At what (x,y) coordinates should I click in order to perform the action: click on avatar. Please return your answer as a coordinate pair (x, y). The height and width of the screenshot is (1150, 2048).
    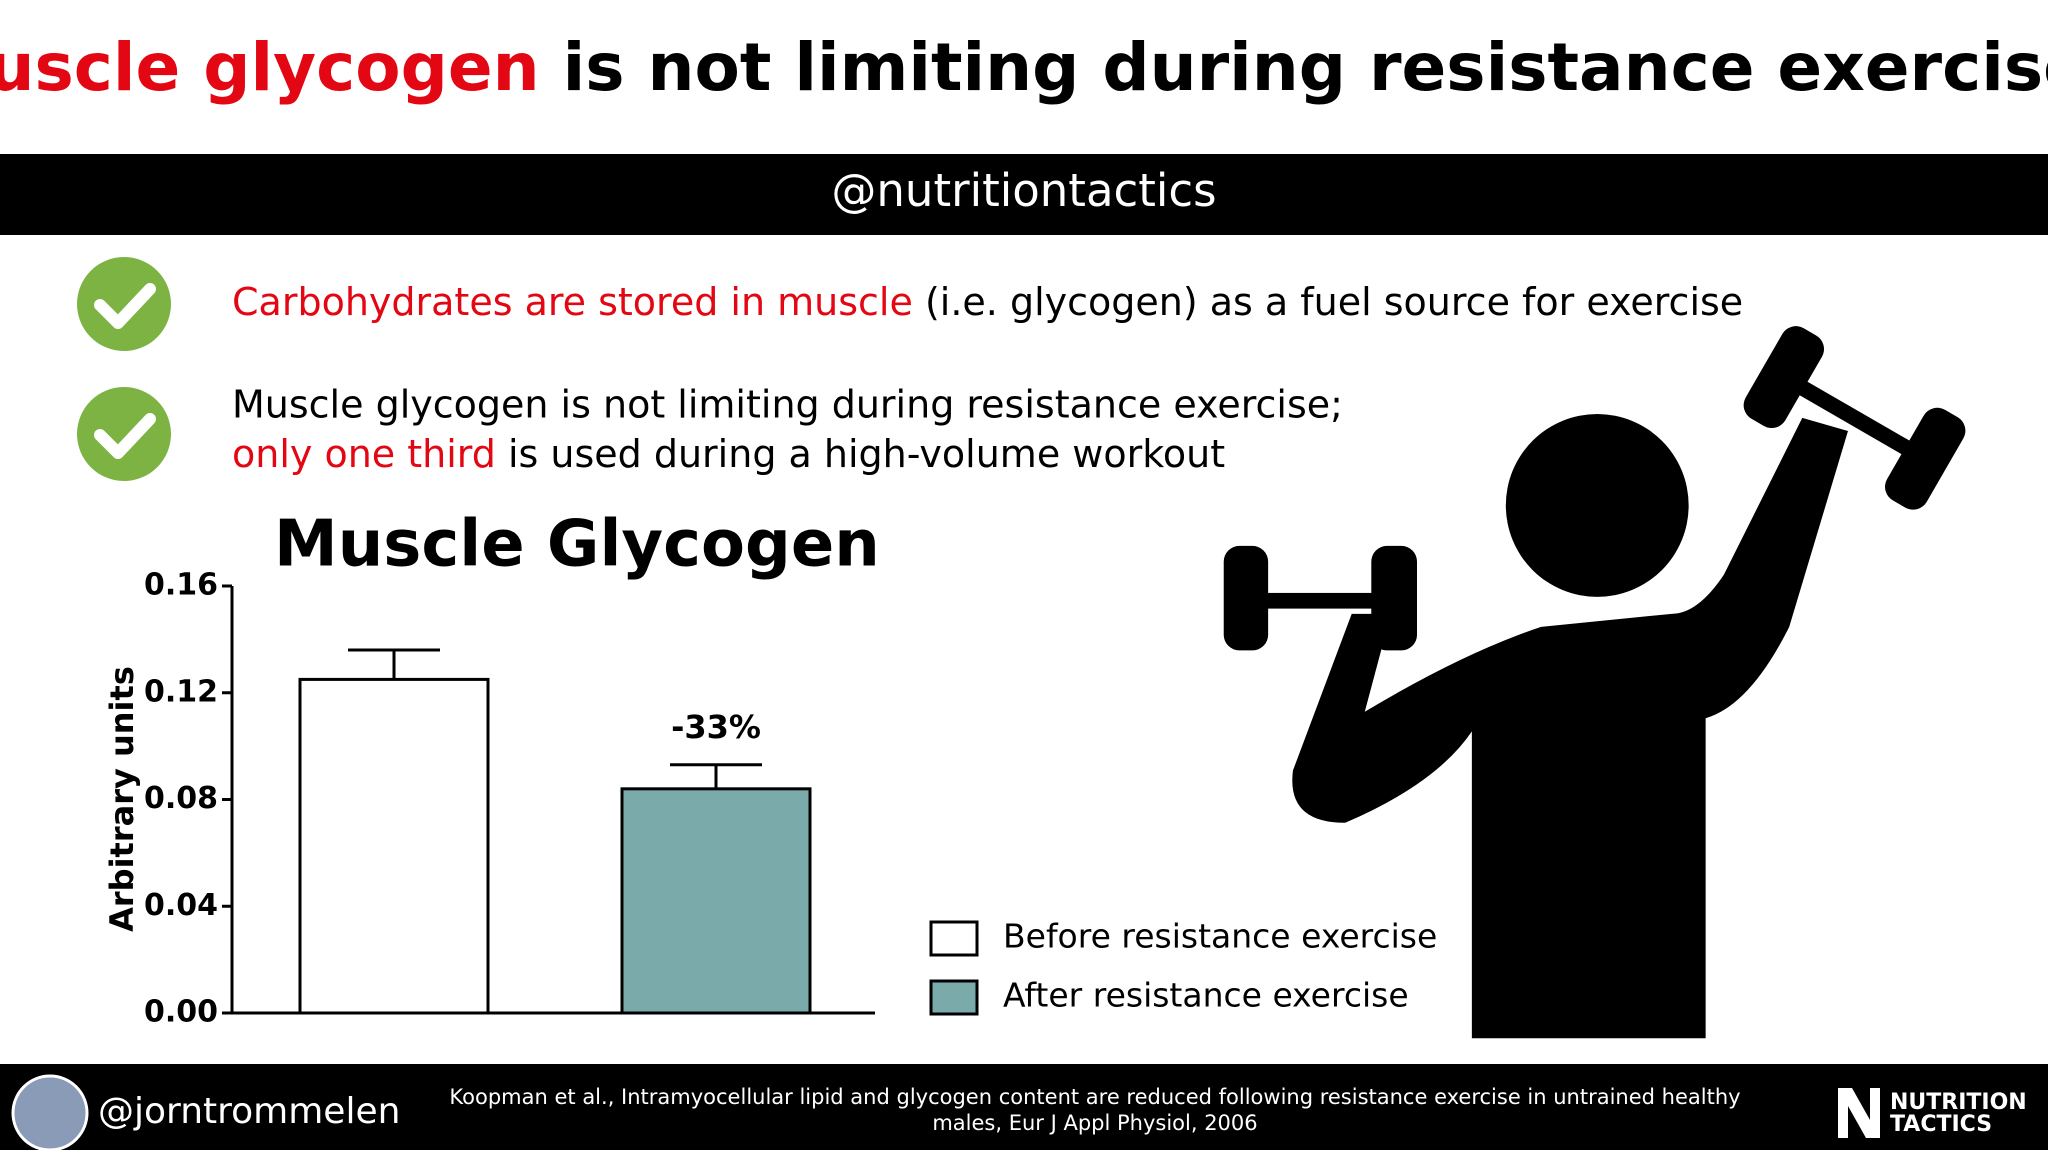
    Looking at the image, I should click on (50, 1112).